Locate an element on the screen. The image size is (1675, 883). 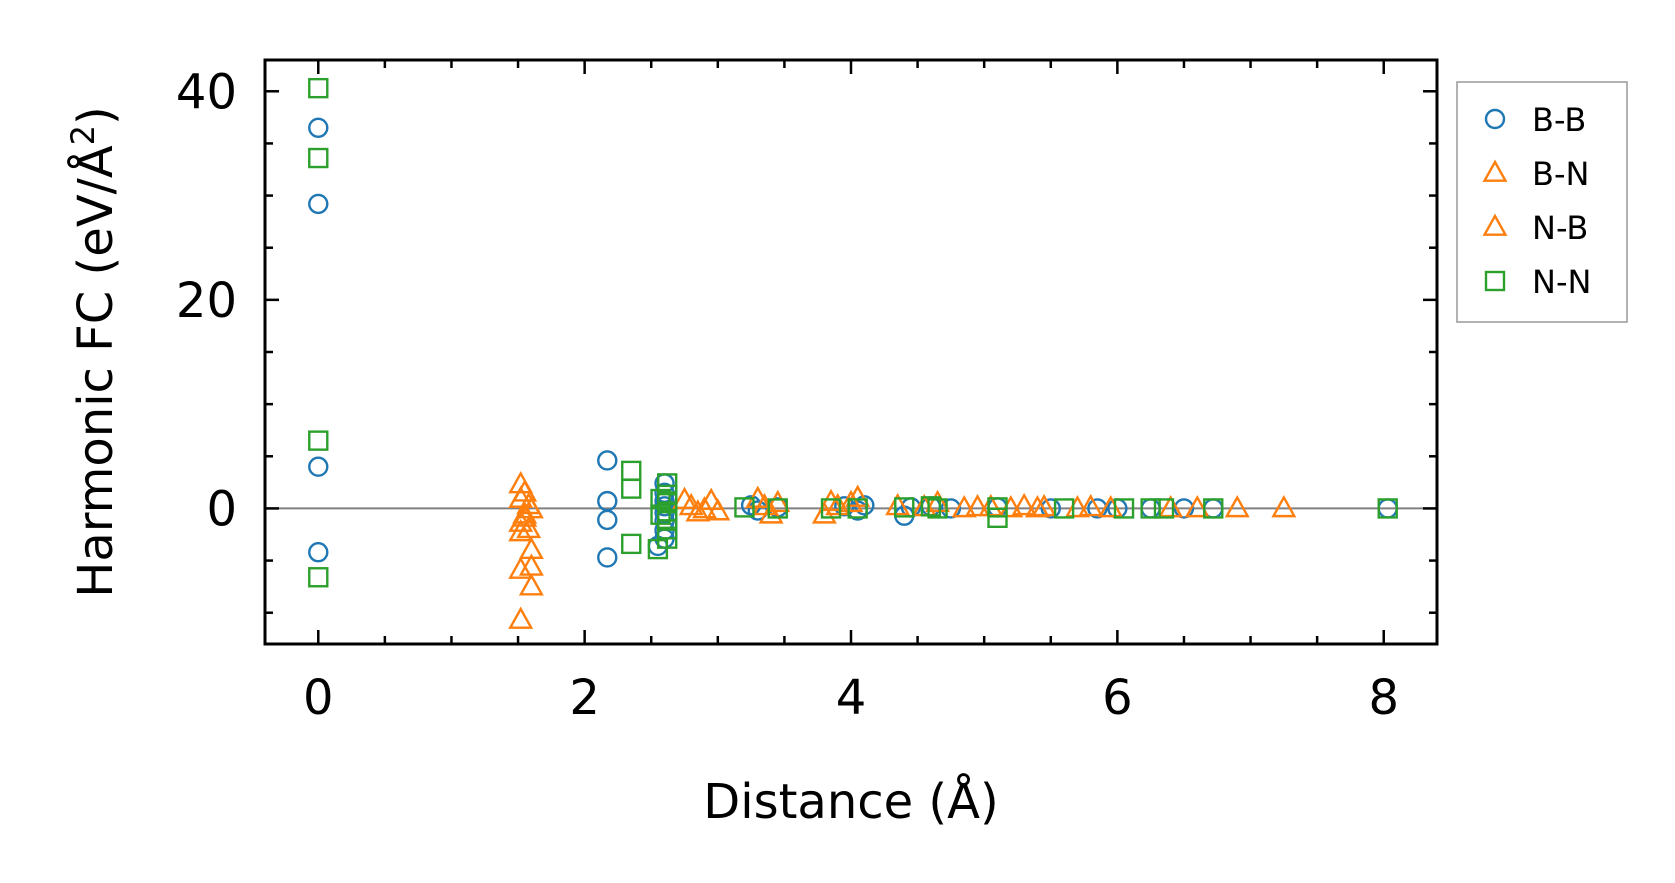
y-axis-title: Harmonic FC (eV/Å2) is located at coordinates (94, 352).